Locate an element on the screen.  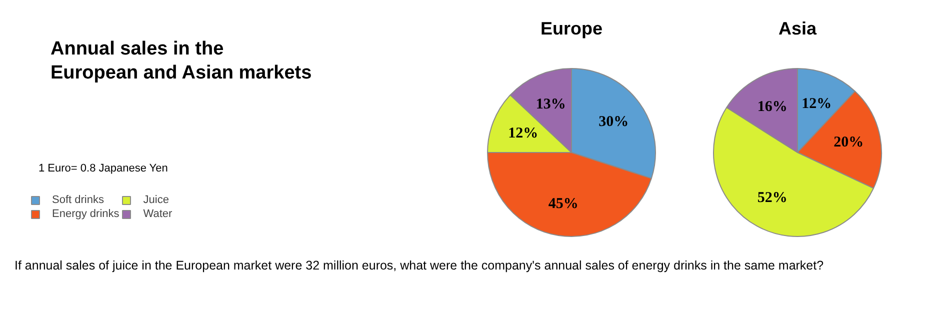
chart-title: Asia is located at coordinates (798, 28).